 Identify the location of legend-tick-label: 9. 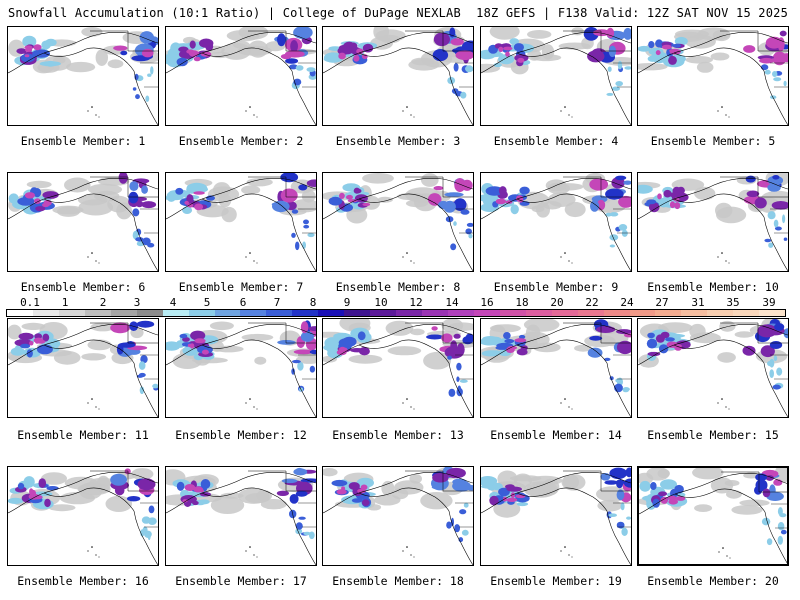
(347, 302).